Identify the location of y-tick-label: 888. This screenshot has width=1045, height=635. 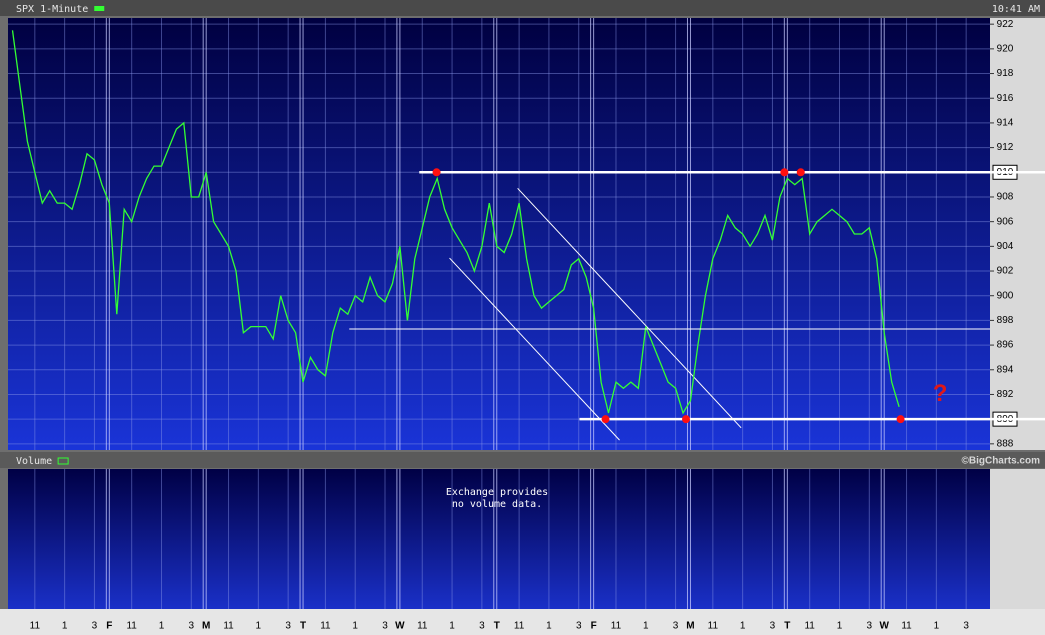
(1005, 443).